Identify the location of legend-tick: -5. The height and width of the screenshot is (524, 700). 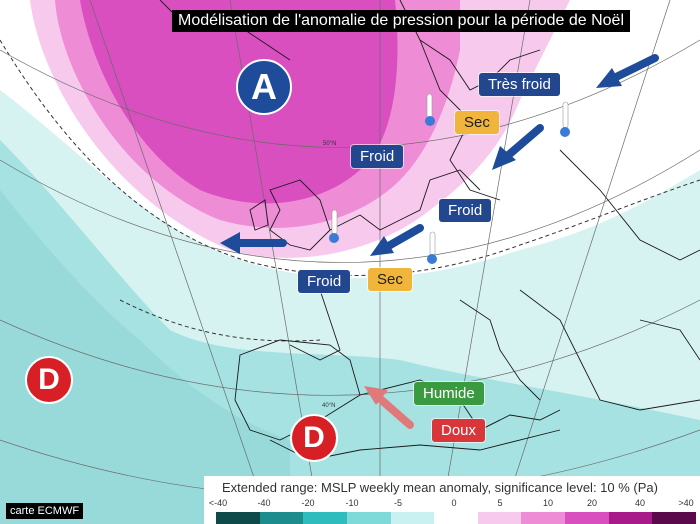
(398, 503).